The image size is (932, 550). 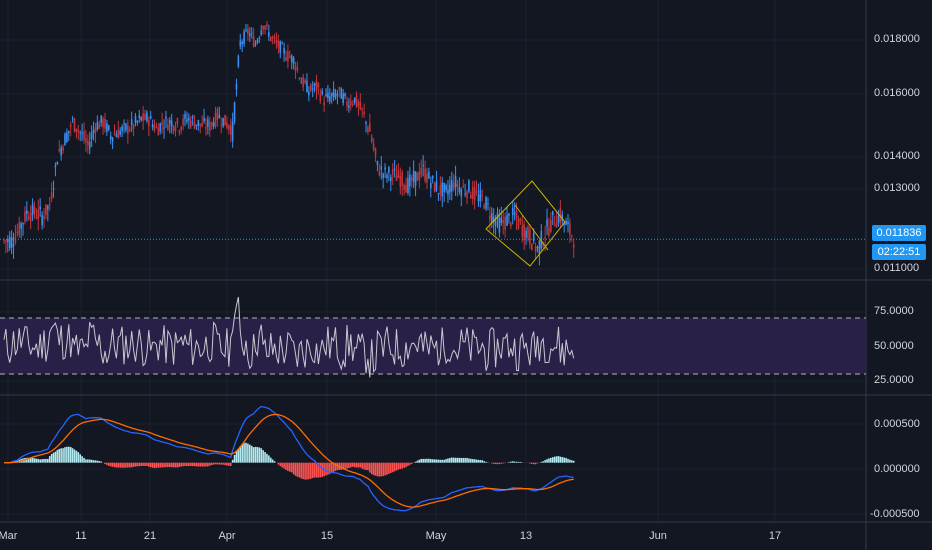 I want to click on time-tick: Mar, so click(x=9, y=536).